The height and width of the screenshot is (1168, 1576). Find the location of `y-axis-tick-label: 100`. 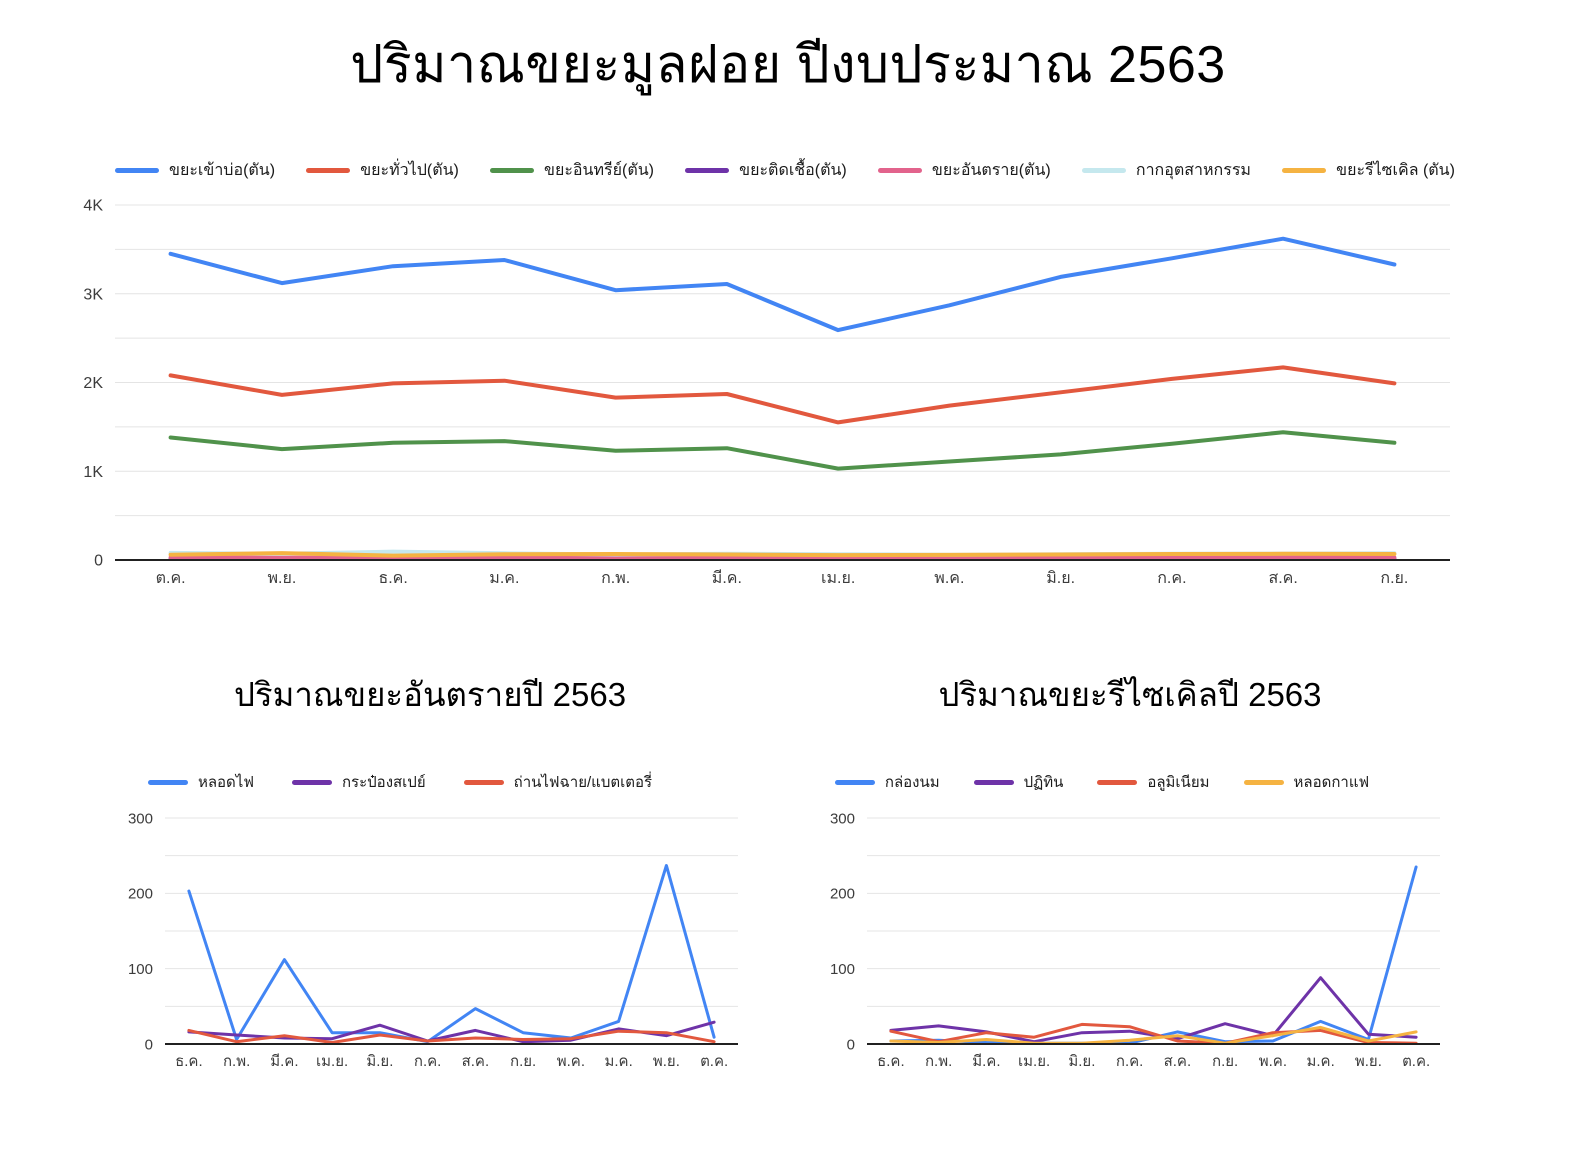

y-axis-tick-label: 100 is located at coordinates (842, 969).